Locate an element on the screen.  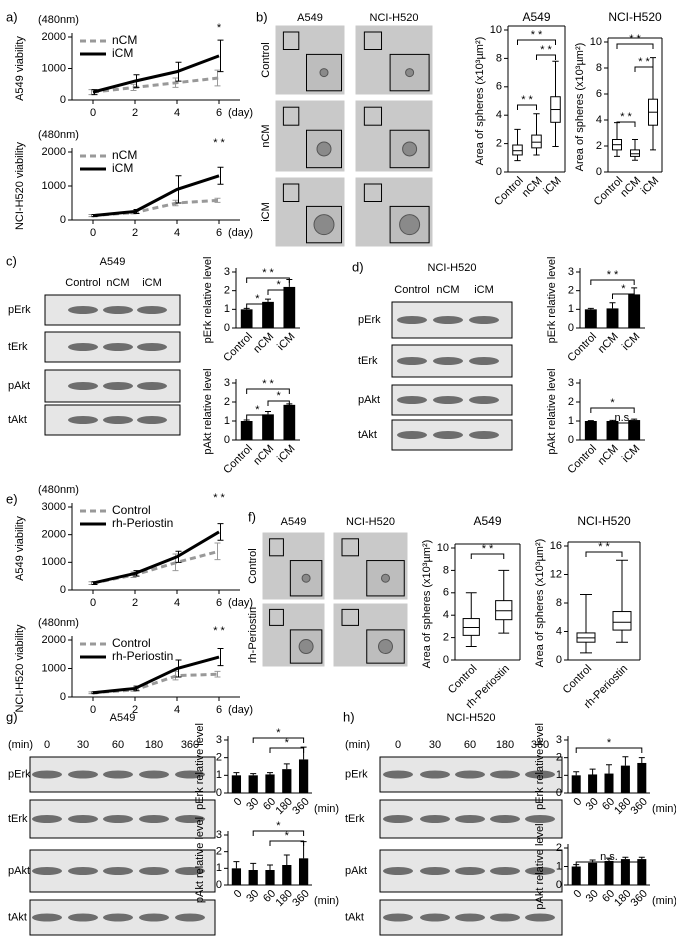
sphere is located at coordinates (324, 73).